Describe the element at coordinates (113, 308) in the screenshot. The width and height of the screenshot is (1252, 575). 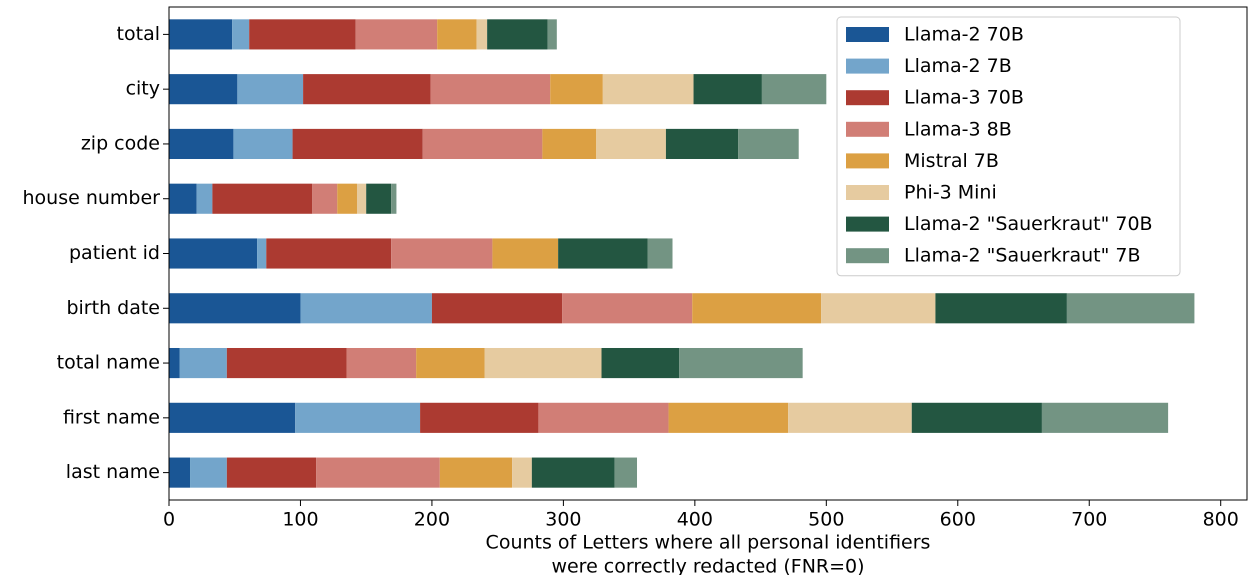
I see `y-tick-label: birth date` at that location.